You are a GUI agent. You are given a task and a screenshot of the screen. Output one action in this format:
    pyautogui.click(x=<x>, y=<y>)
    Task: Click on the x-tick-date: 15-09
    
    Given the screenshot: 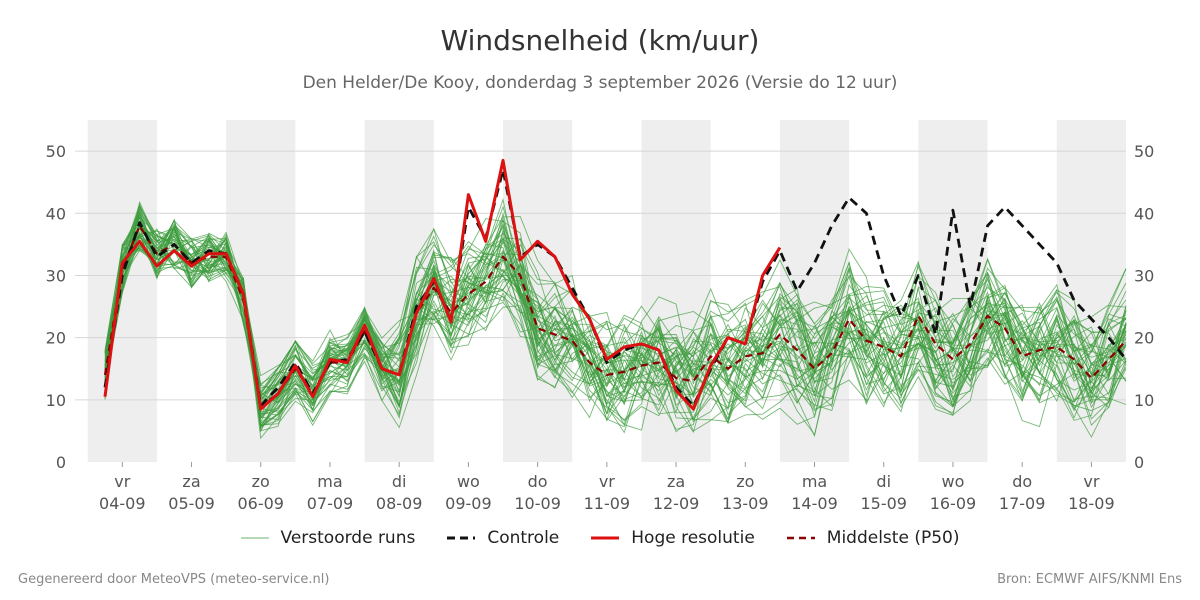 What is the action you would take?
    pyautogui.click(x=883, y=503)
    